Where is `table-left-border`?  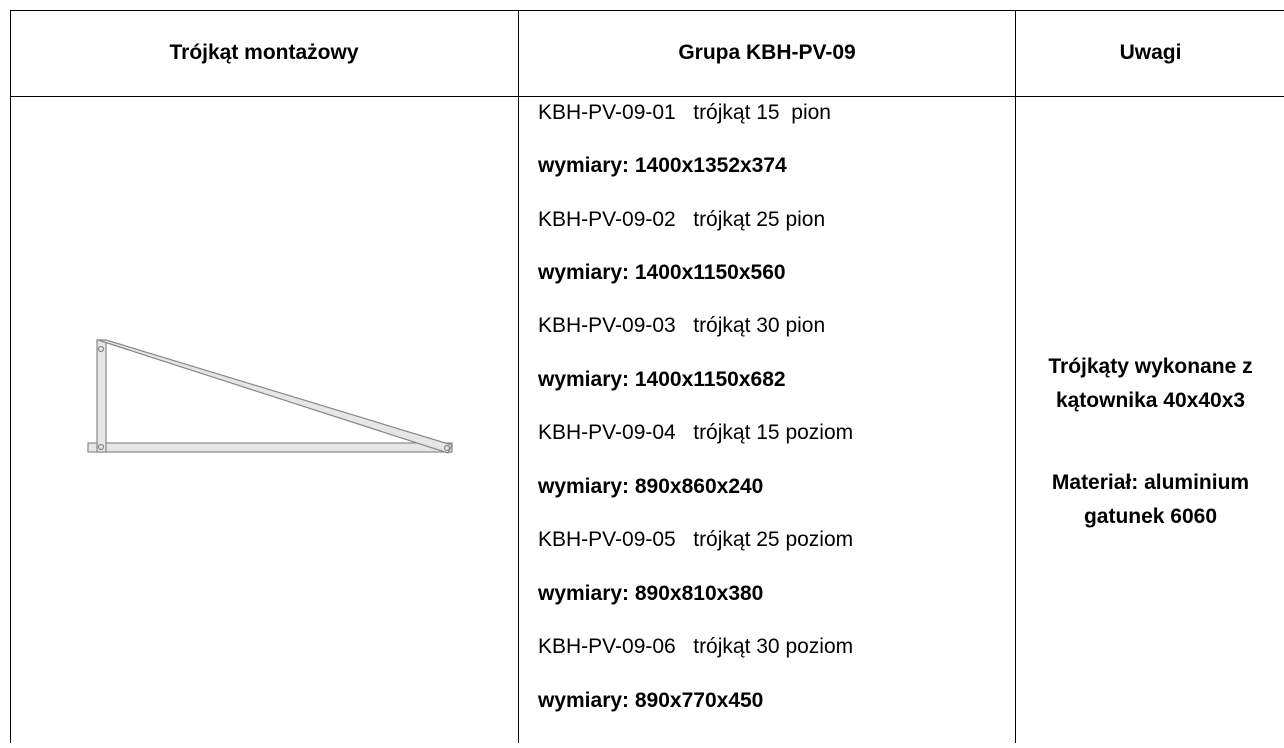 table-left-border is located at coordinates (10, 376).